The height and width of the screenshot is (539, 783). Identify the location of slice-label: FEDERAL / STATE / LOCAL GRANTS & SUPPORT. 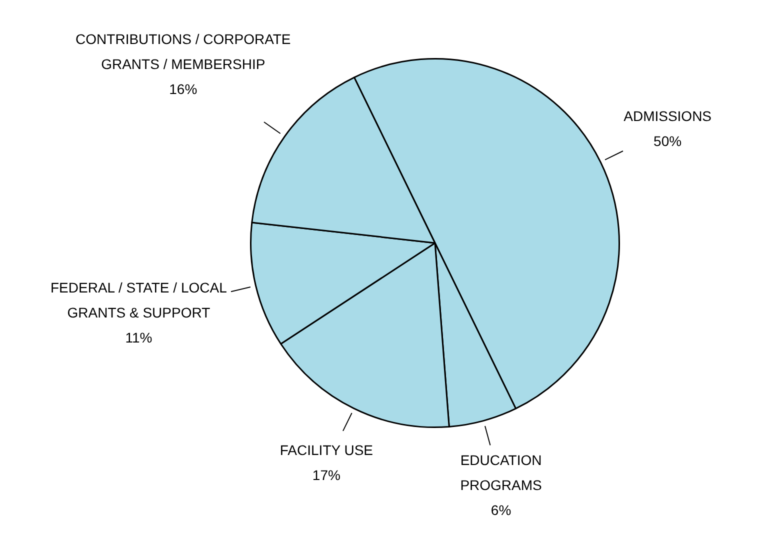
(139, 299).